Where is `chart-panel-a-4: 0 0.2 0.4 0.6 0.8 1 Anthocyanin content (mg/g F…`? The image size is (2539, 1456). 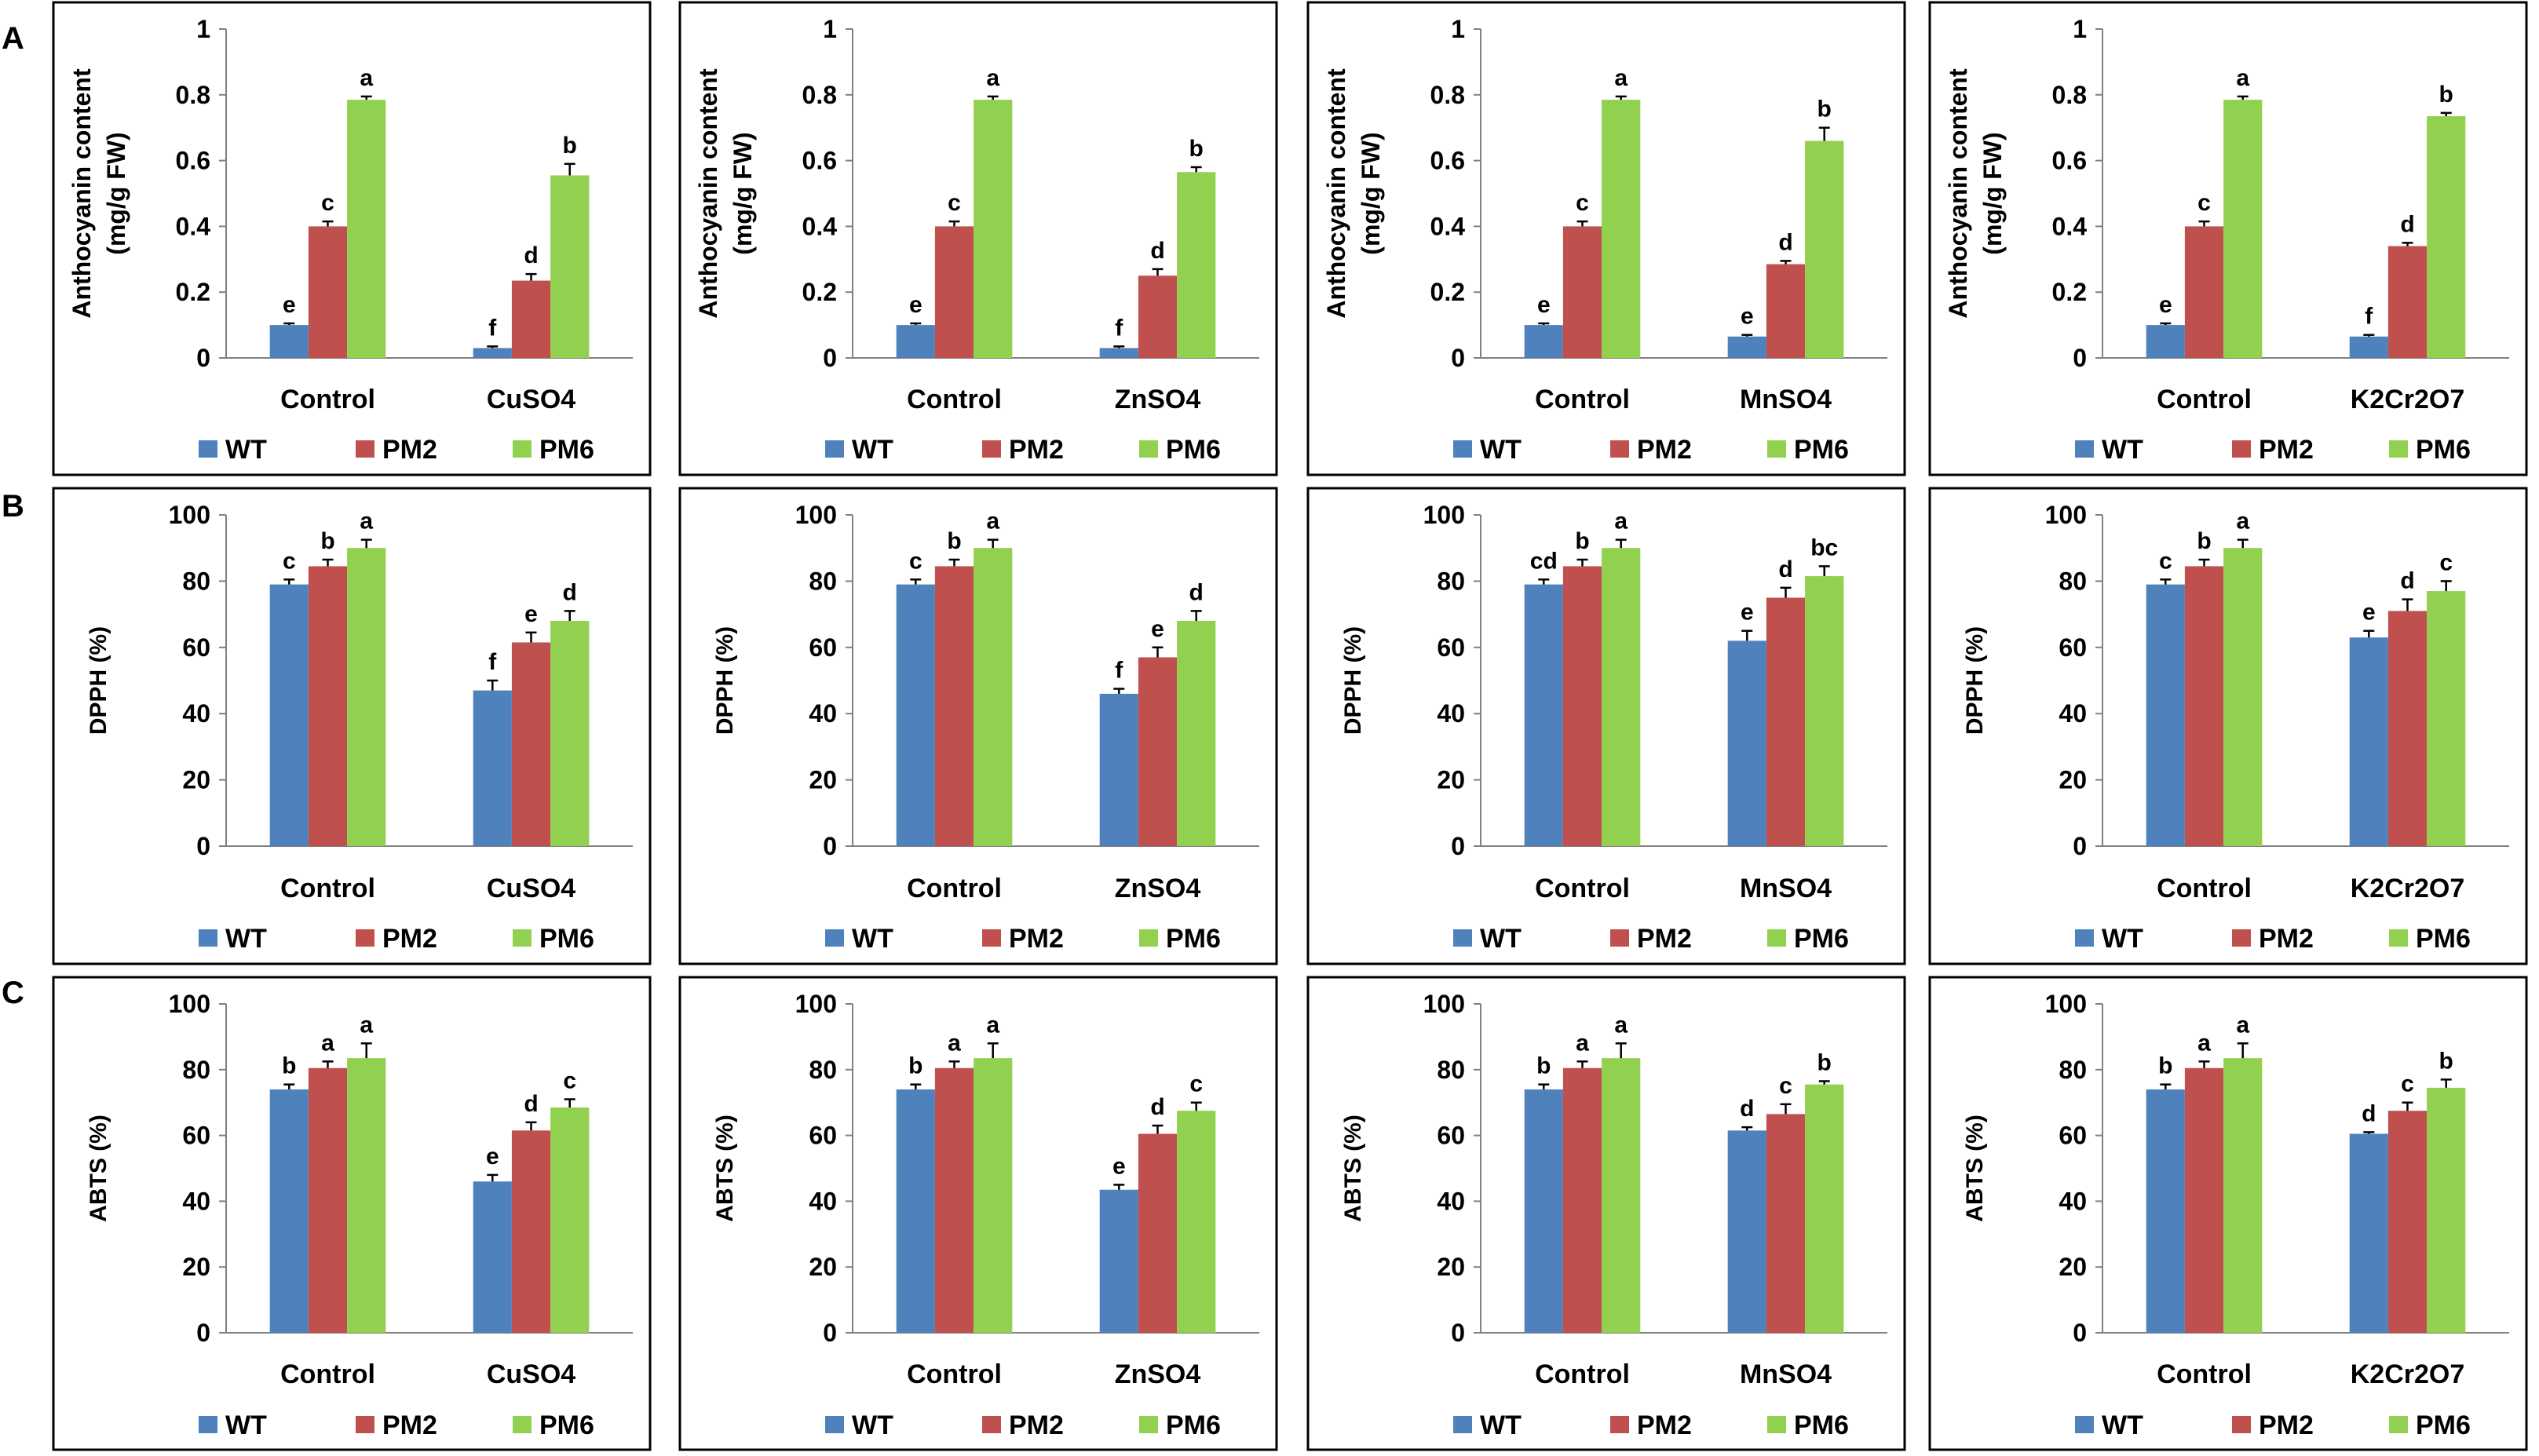 chart-panel-a-4: 0 0.2 0.4 0.6 0.8 1 Anthocyanin content (mg/g F… is located at coordinates (2228, 238).